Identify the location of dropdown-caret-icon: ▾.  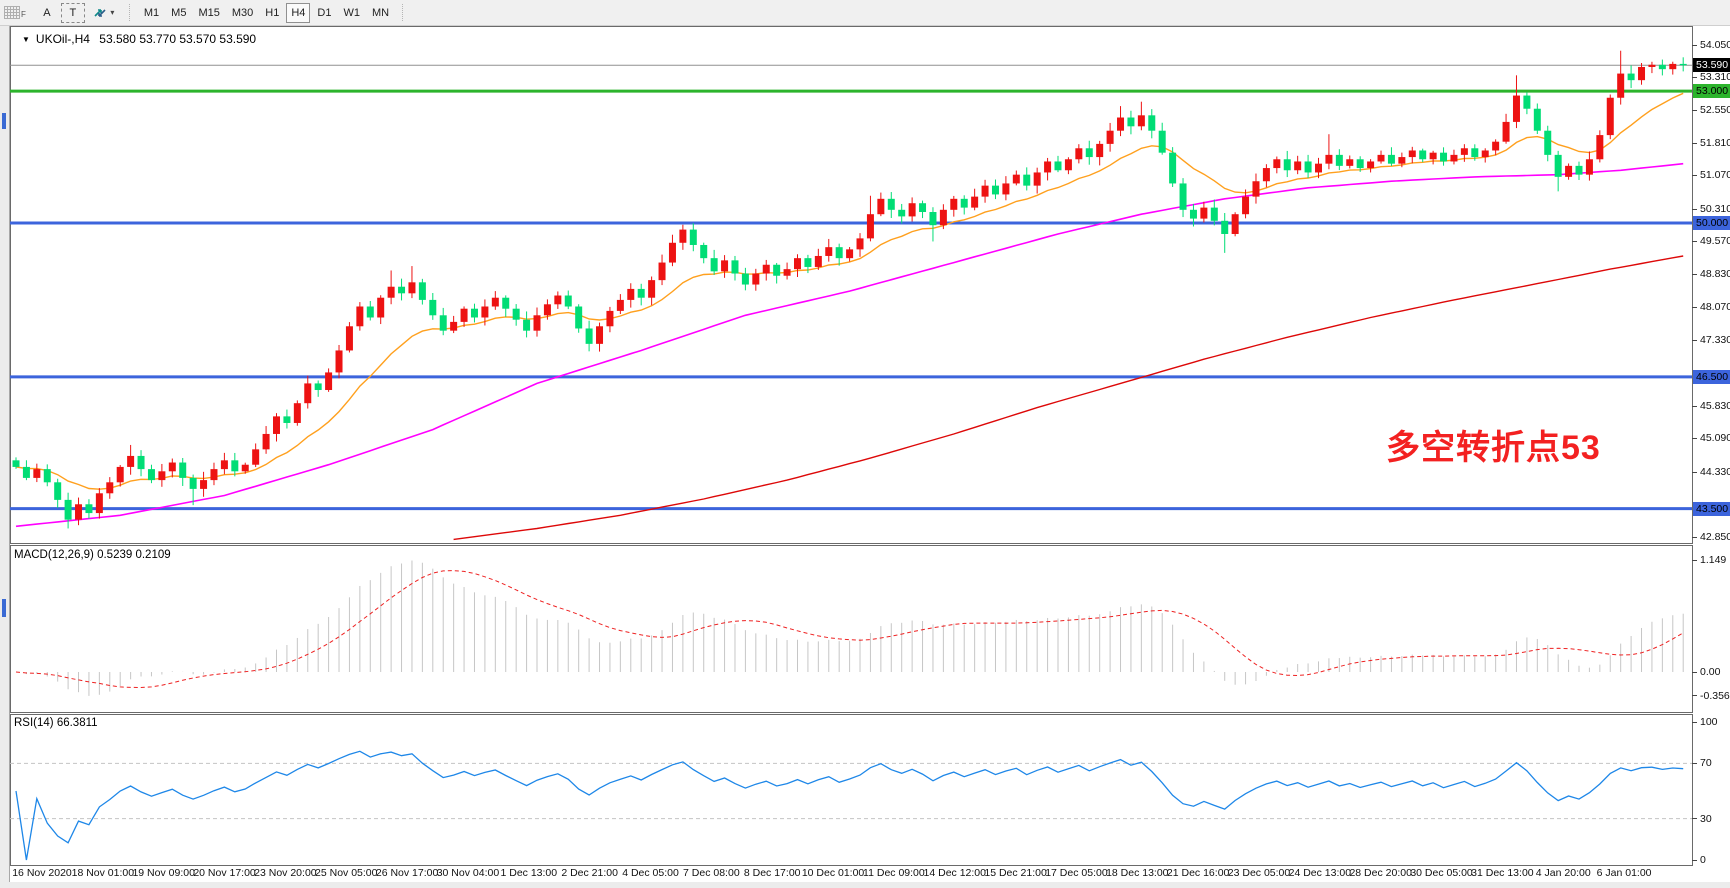
(112, 12).